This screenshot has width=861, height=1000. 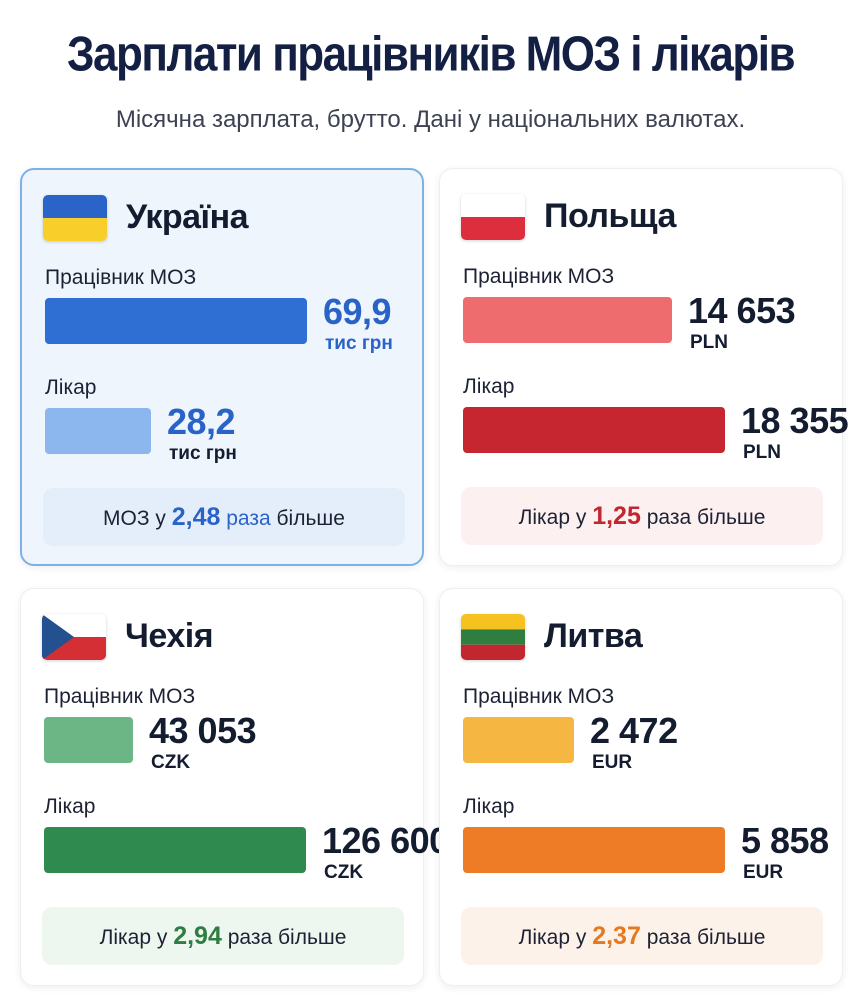 I want to click on salary-value: 69,9, so click(x=357, y=311).